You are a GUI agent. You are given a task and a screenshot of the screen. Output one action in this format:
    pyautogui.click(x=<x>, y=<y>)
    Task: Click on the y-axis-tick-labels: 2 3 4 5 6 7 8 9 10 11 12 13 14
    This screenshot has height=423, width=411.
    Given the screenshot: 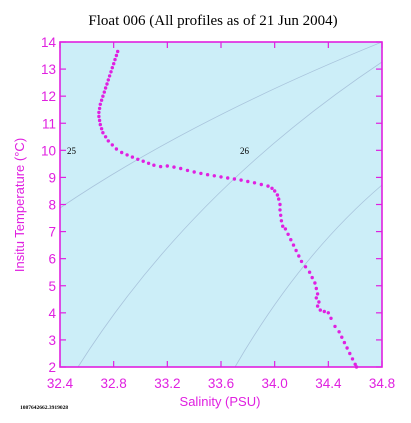 What is the action you would take?
    pyautogui.click(x=49, y=205)
    